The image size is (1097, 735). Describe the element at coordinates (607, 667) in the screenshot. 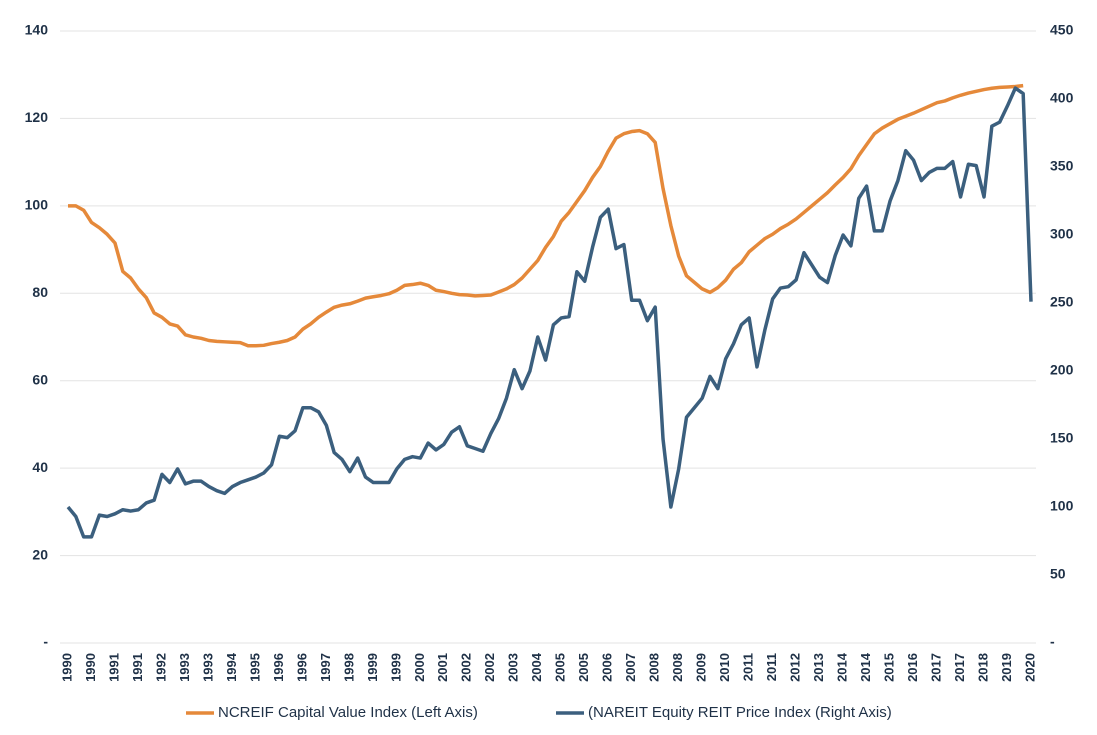

I see `x-tick-label: 2006` at that location.